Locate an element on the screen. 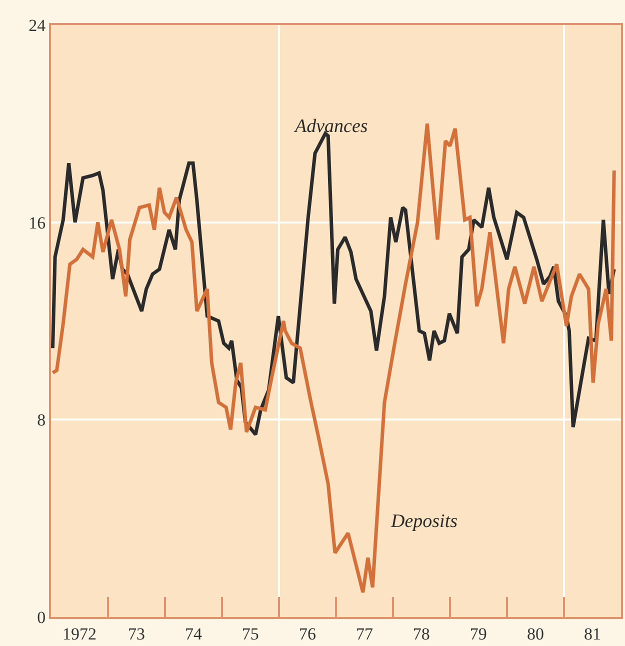 Image resolution: width=625 pixels, height=646 pixels. x-tick-label: 80 is located at coordinates (535, 634).